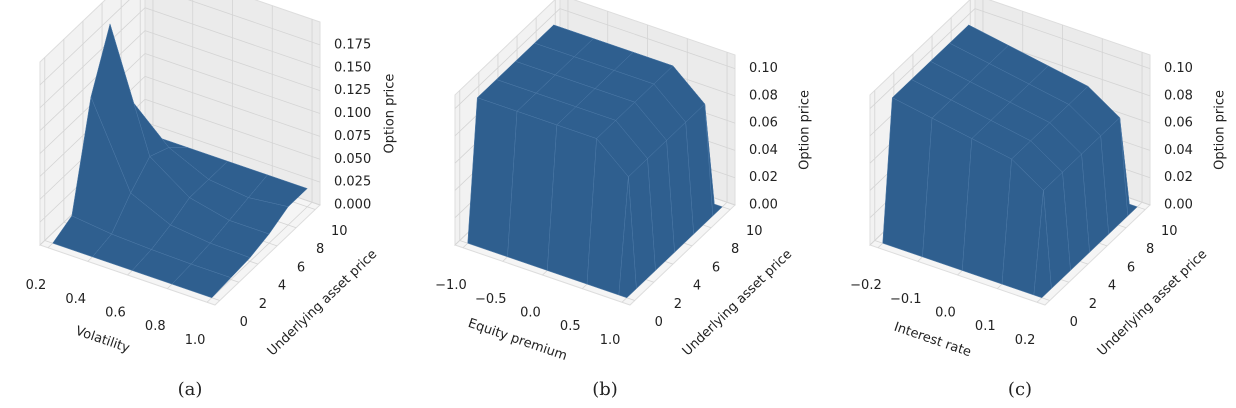 The height and width of the screenshot is (408, 1236). I want to click on x-tick-label: 0.4, so click(75, 299).